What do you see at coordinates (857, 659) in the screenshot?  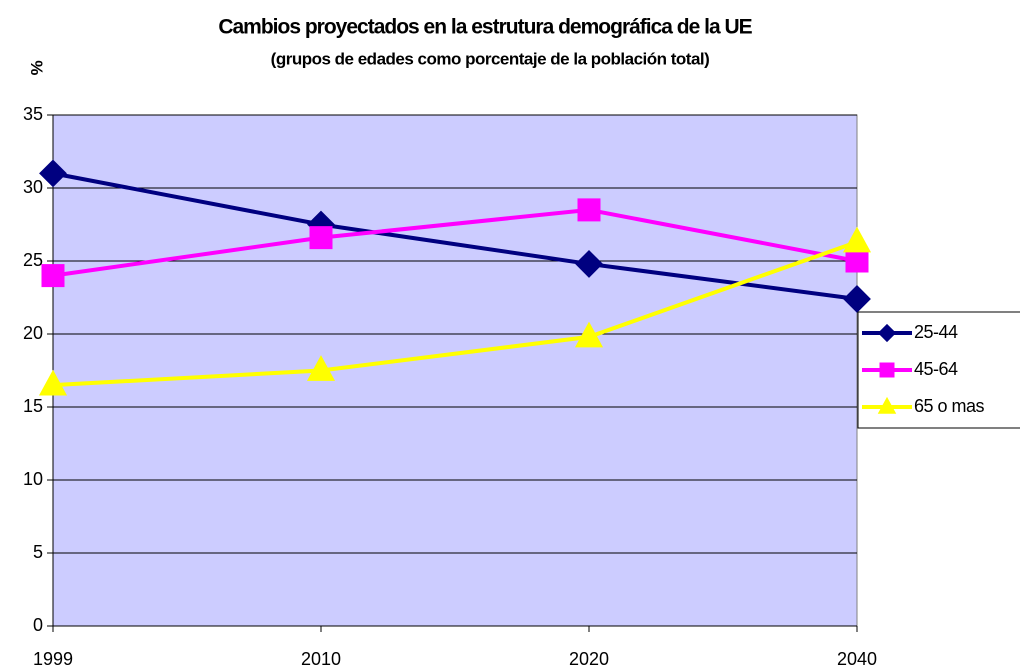 I see `x-tick-label: 2040` at bounding box center [857, 659].